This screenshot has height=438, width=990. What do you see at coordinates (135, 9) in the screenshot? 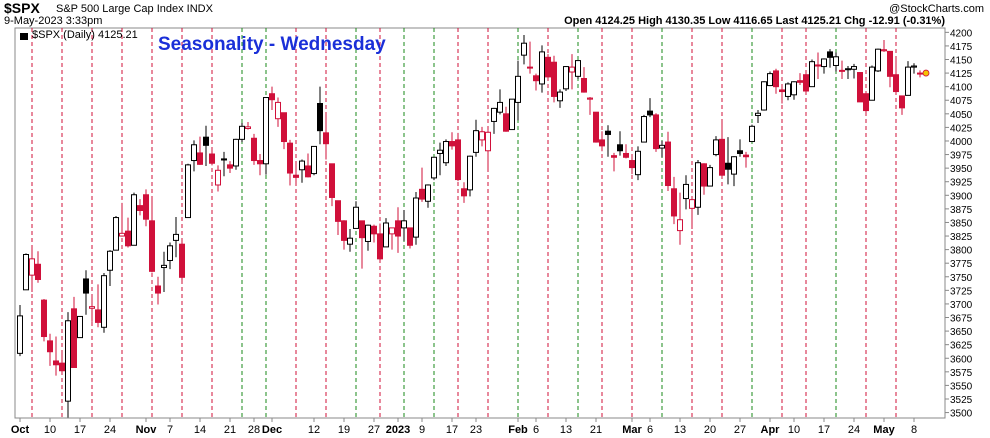
I see `index-name: S&P 500 Large Cap Index INDX` at bounding box center [135, 9].